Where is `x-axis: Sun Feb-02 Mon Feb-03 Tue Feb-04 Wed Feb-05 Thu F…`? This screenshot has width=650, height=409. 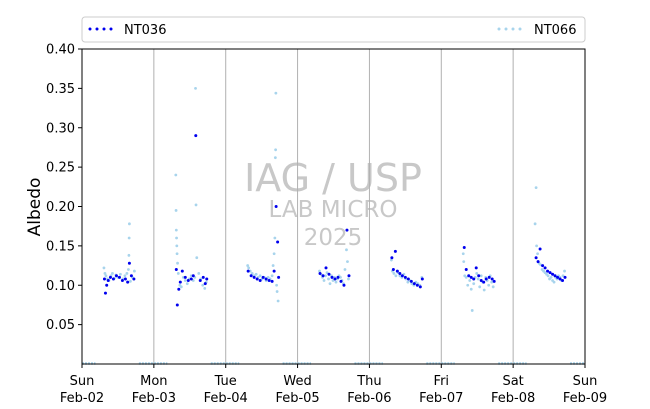
x-axis: Sun Feb-02 Mon Feb-03 Tue Feb-04 Wed Feb-05 Thu F… is located at coordinates (333, 385).